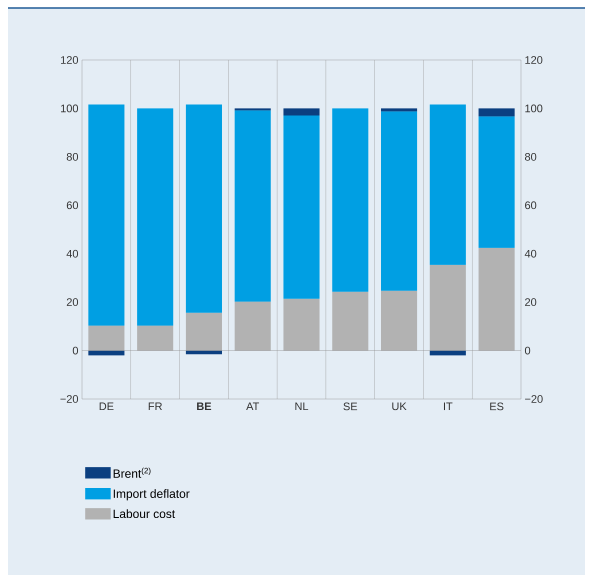 The image size is (593, 583). Describe the element at coordinates (152, 494) in the screenshot. I see `legend-label: Import deflator` at that location.